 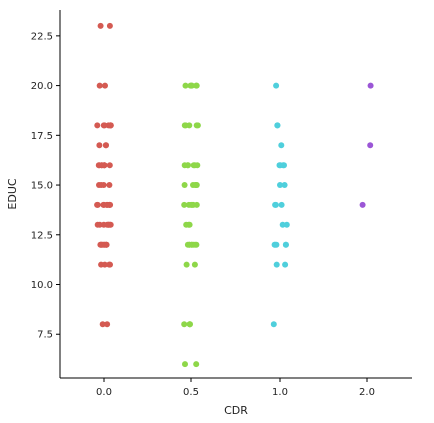 What do you see at coordinates (280, 392) in the screenshot?
I see `x-tick-label: 1.0` at bounding box center [280, 392].